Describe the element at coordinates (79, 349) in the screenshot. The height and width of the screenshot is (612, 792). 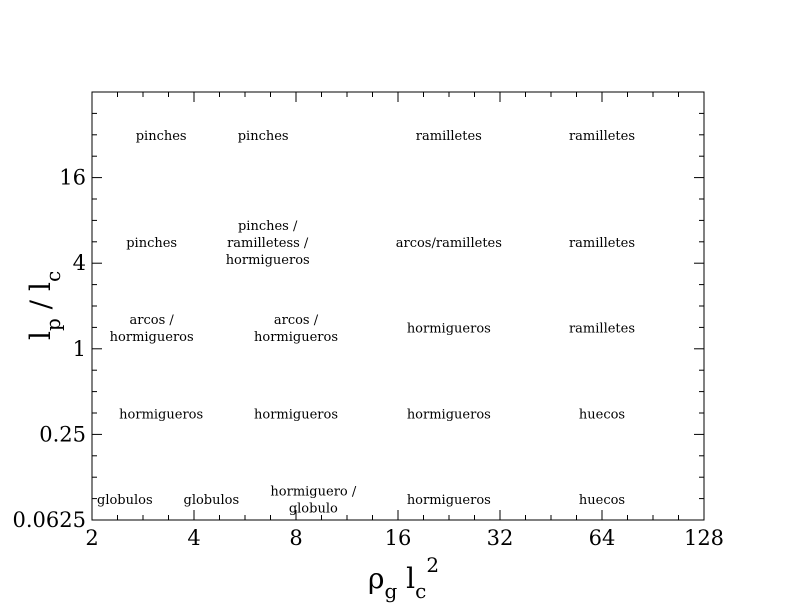
I see `y-tick-label: 1` at that location.